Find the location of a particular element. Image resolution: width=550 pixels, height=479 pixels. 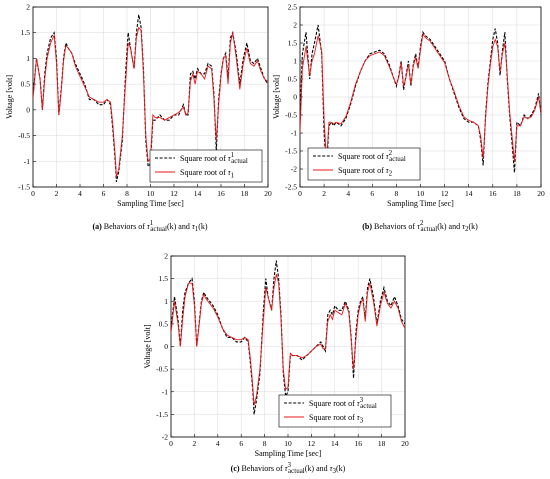

legend: Square root of τ1 actual Square root of τ1 is located at coordinates (206, 166).